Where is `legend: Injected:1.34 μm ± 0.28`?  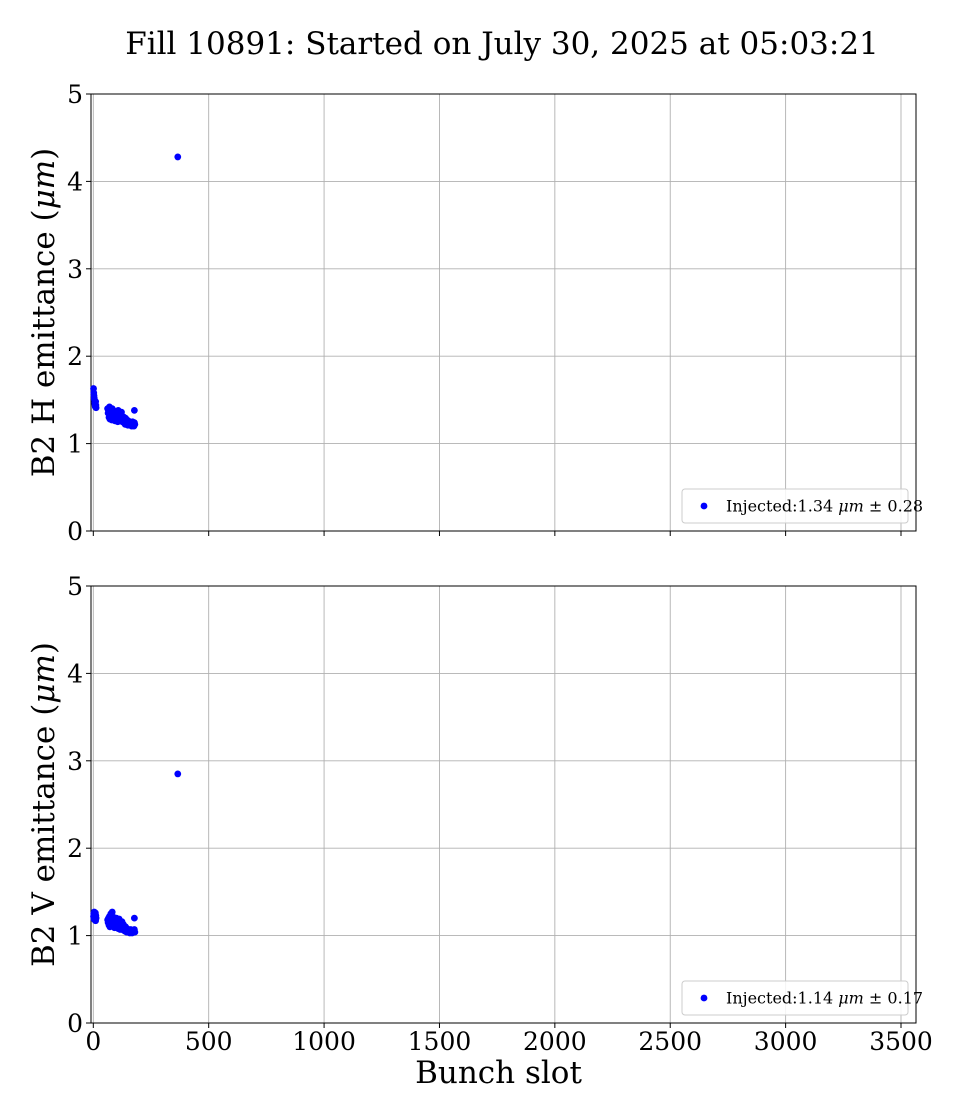 legend: Injected:1.34 μm ± 0.28 is located at coordinates (802, 506).